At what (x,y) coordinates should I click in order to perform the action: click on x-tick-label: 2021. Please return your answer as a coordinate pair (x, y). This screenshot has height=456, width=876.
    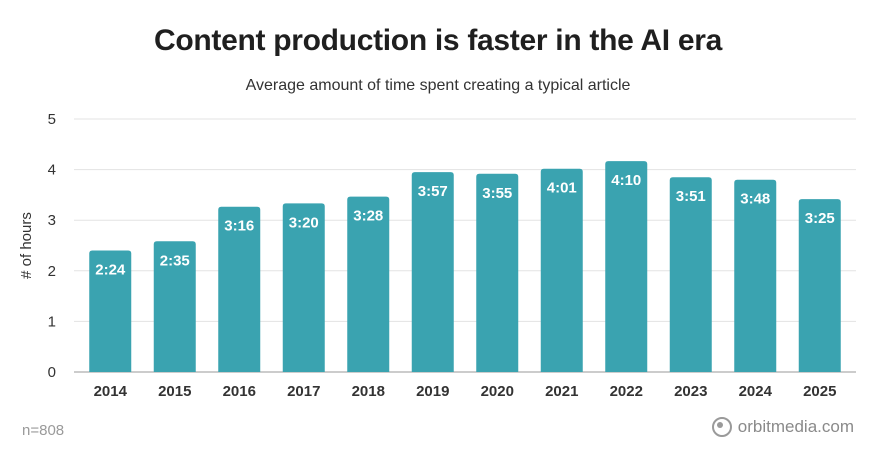
    Looking at the image, I should click on (561, 391).